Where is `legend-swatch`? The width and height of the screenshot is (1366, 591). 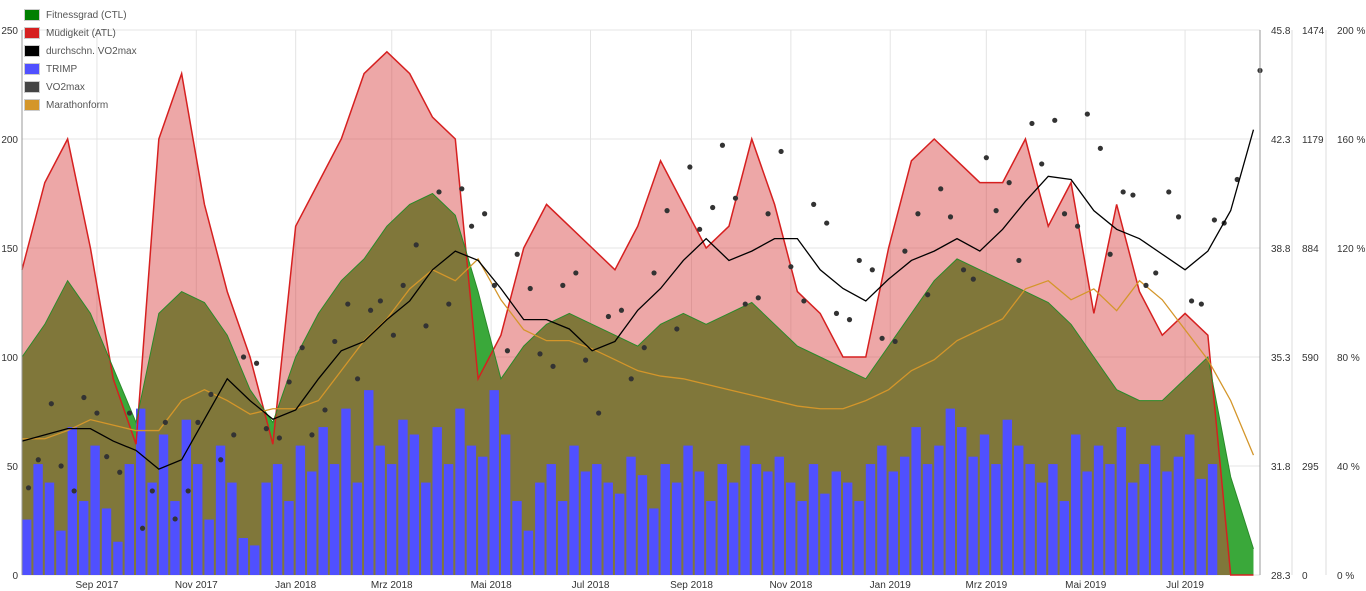
legend-swatch is located at coordinates (32, 69).